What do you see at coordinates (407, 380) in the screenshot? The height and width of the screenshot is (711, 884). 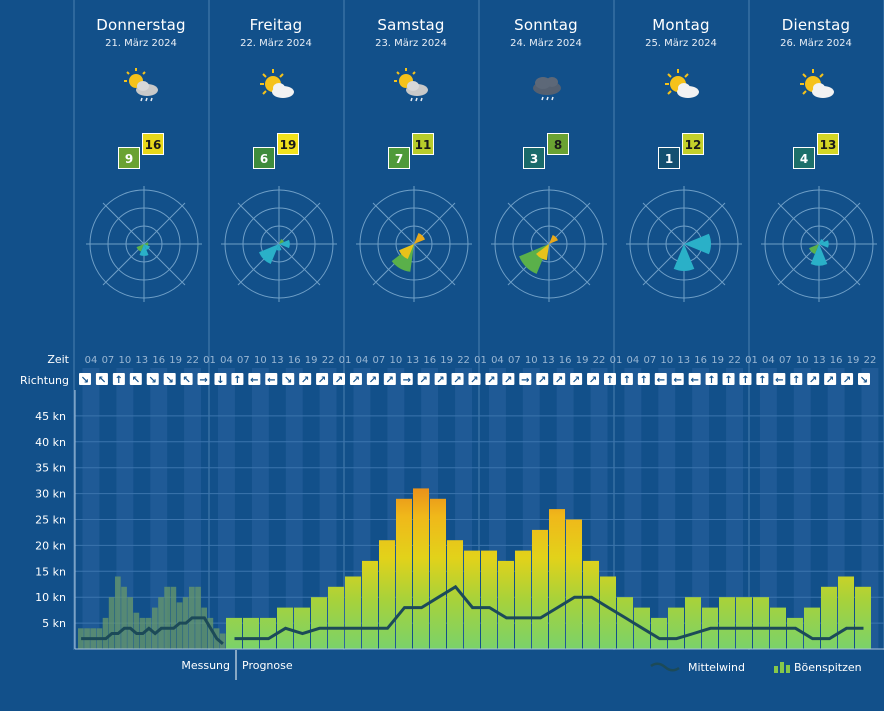 I see `direction-arrow-icon: →` at bounding box center [407, 380].